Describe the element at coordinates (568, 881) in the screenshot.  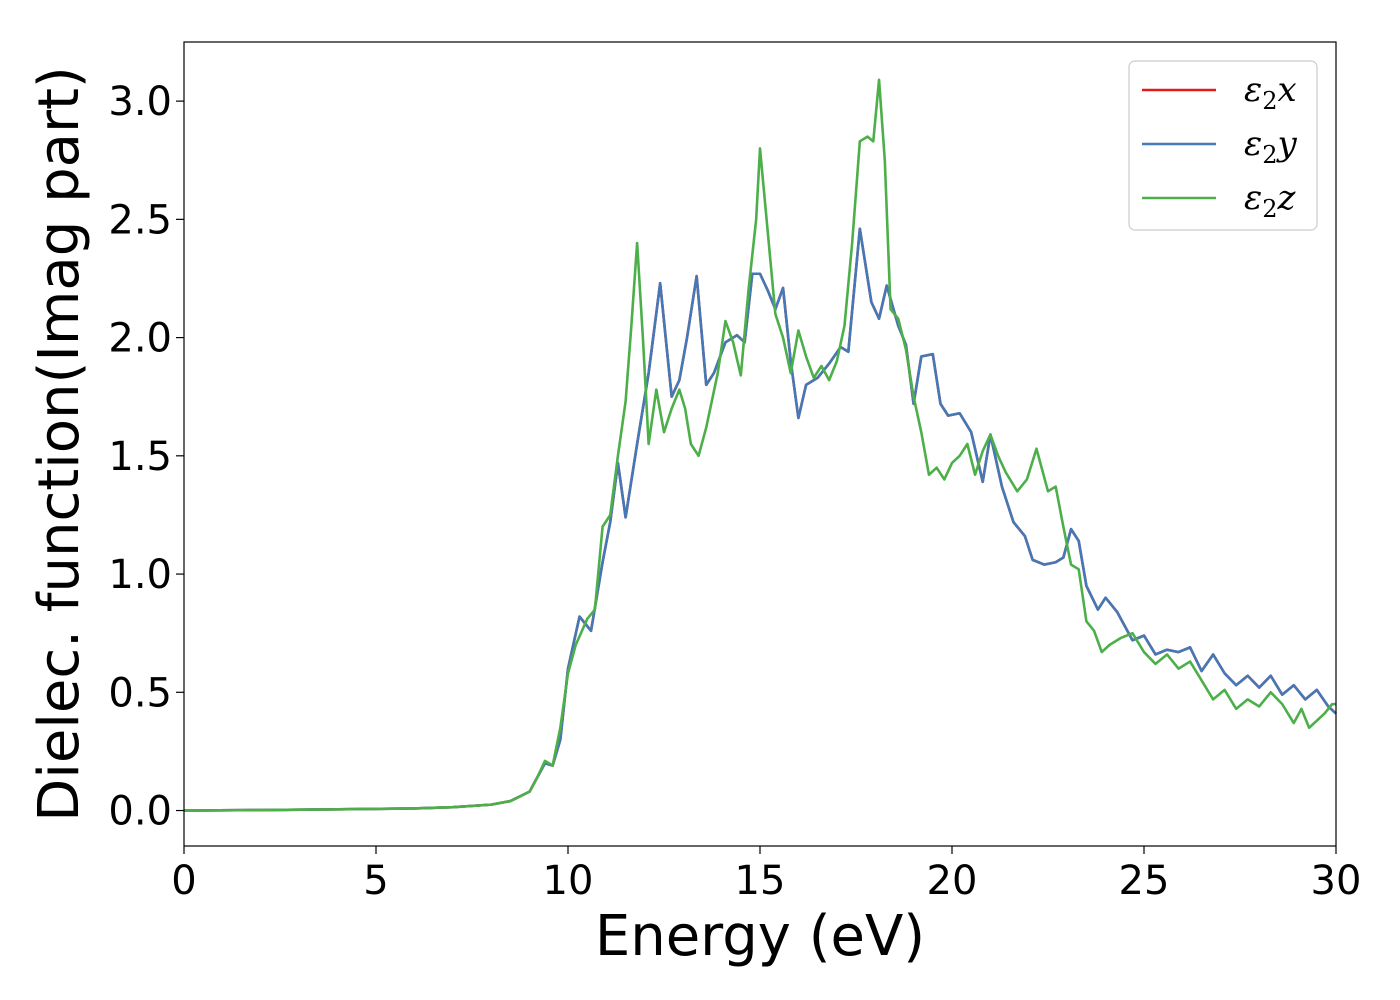
I see `x-tick-label: 10` at that location.